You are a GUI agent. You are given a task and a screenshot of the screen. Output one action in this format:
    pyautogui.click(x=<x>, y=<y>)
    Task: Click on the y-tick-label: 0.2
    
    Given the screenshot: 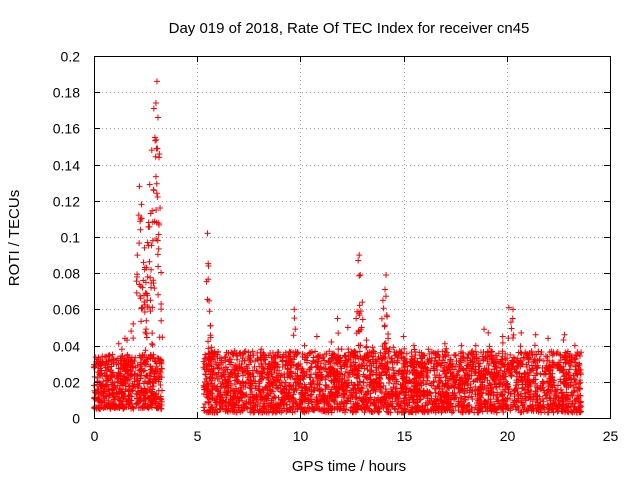 What is the action you would take?
    pyautogui.click(x=71, y=57)
    